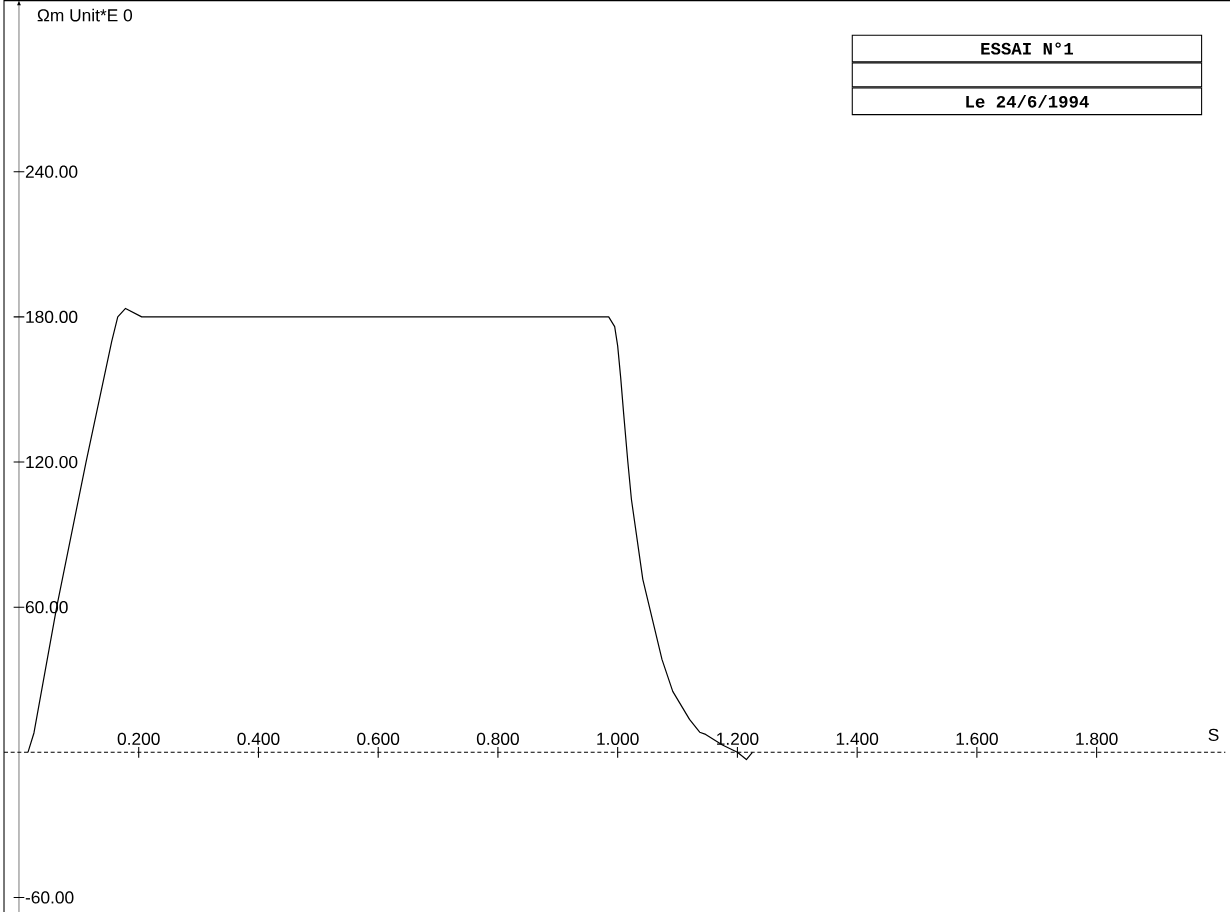 Image resolution: width=1230 pixels, height=912 pixels. Describe the element at coordinates (1027, 48) in the screenshot. I see `text: ESSAI N°1` at that location.